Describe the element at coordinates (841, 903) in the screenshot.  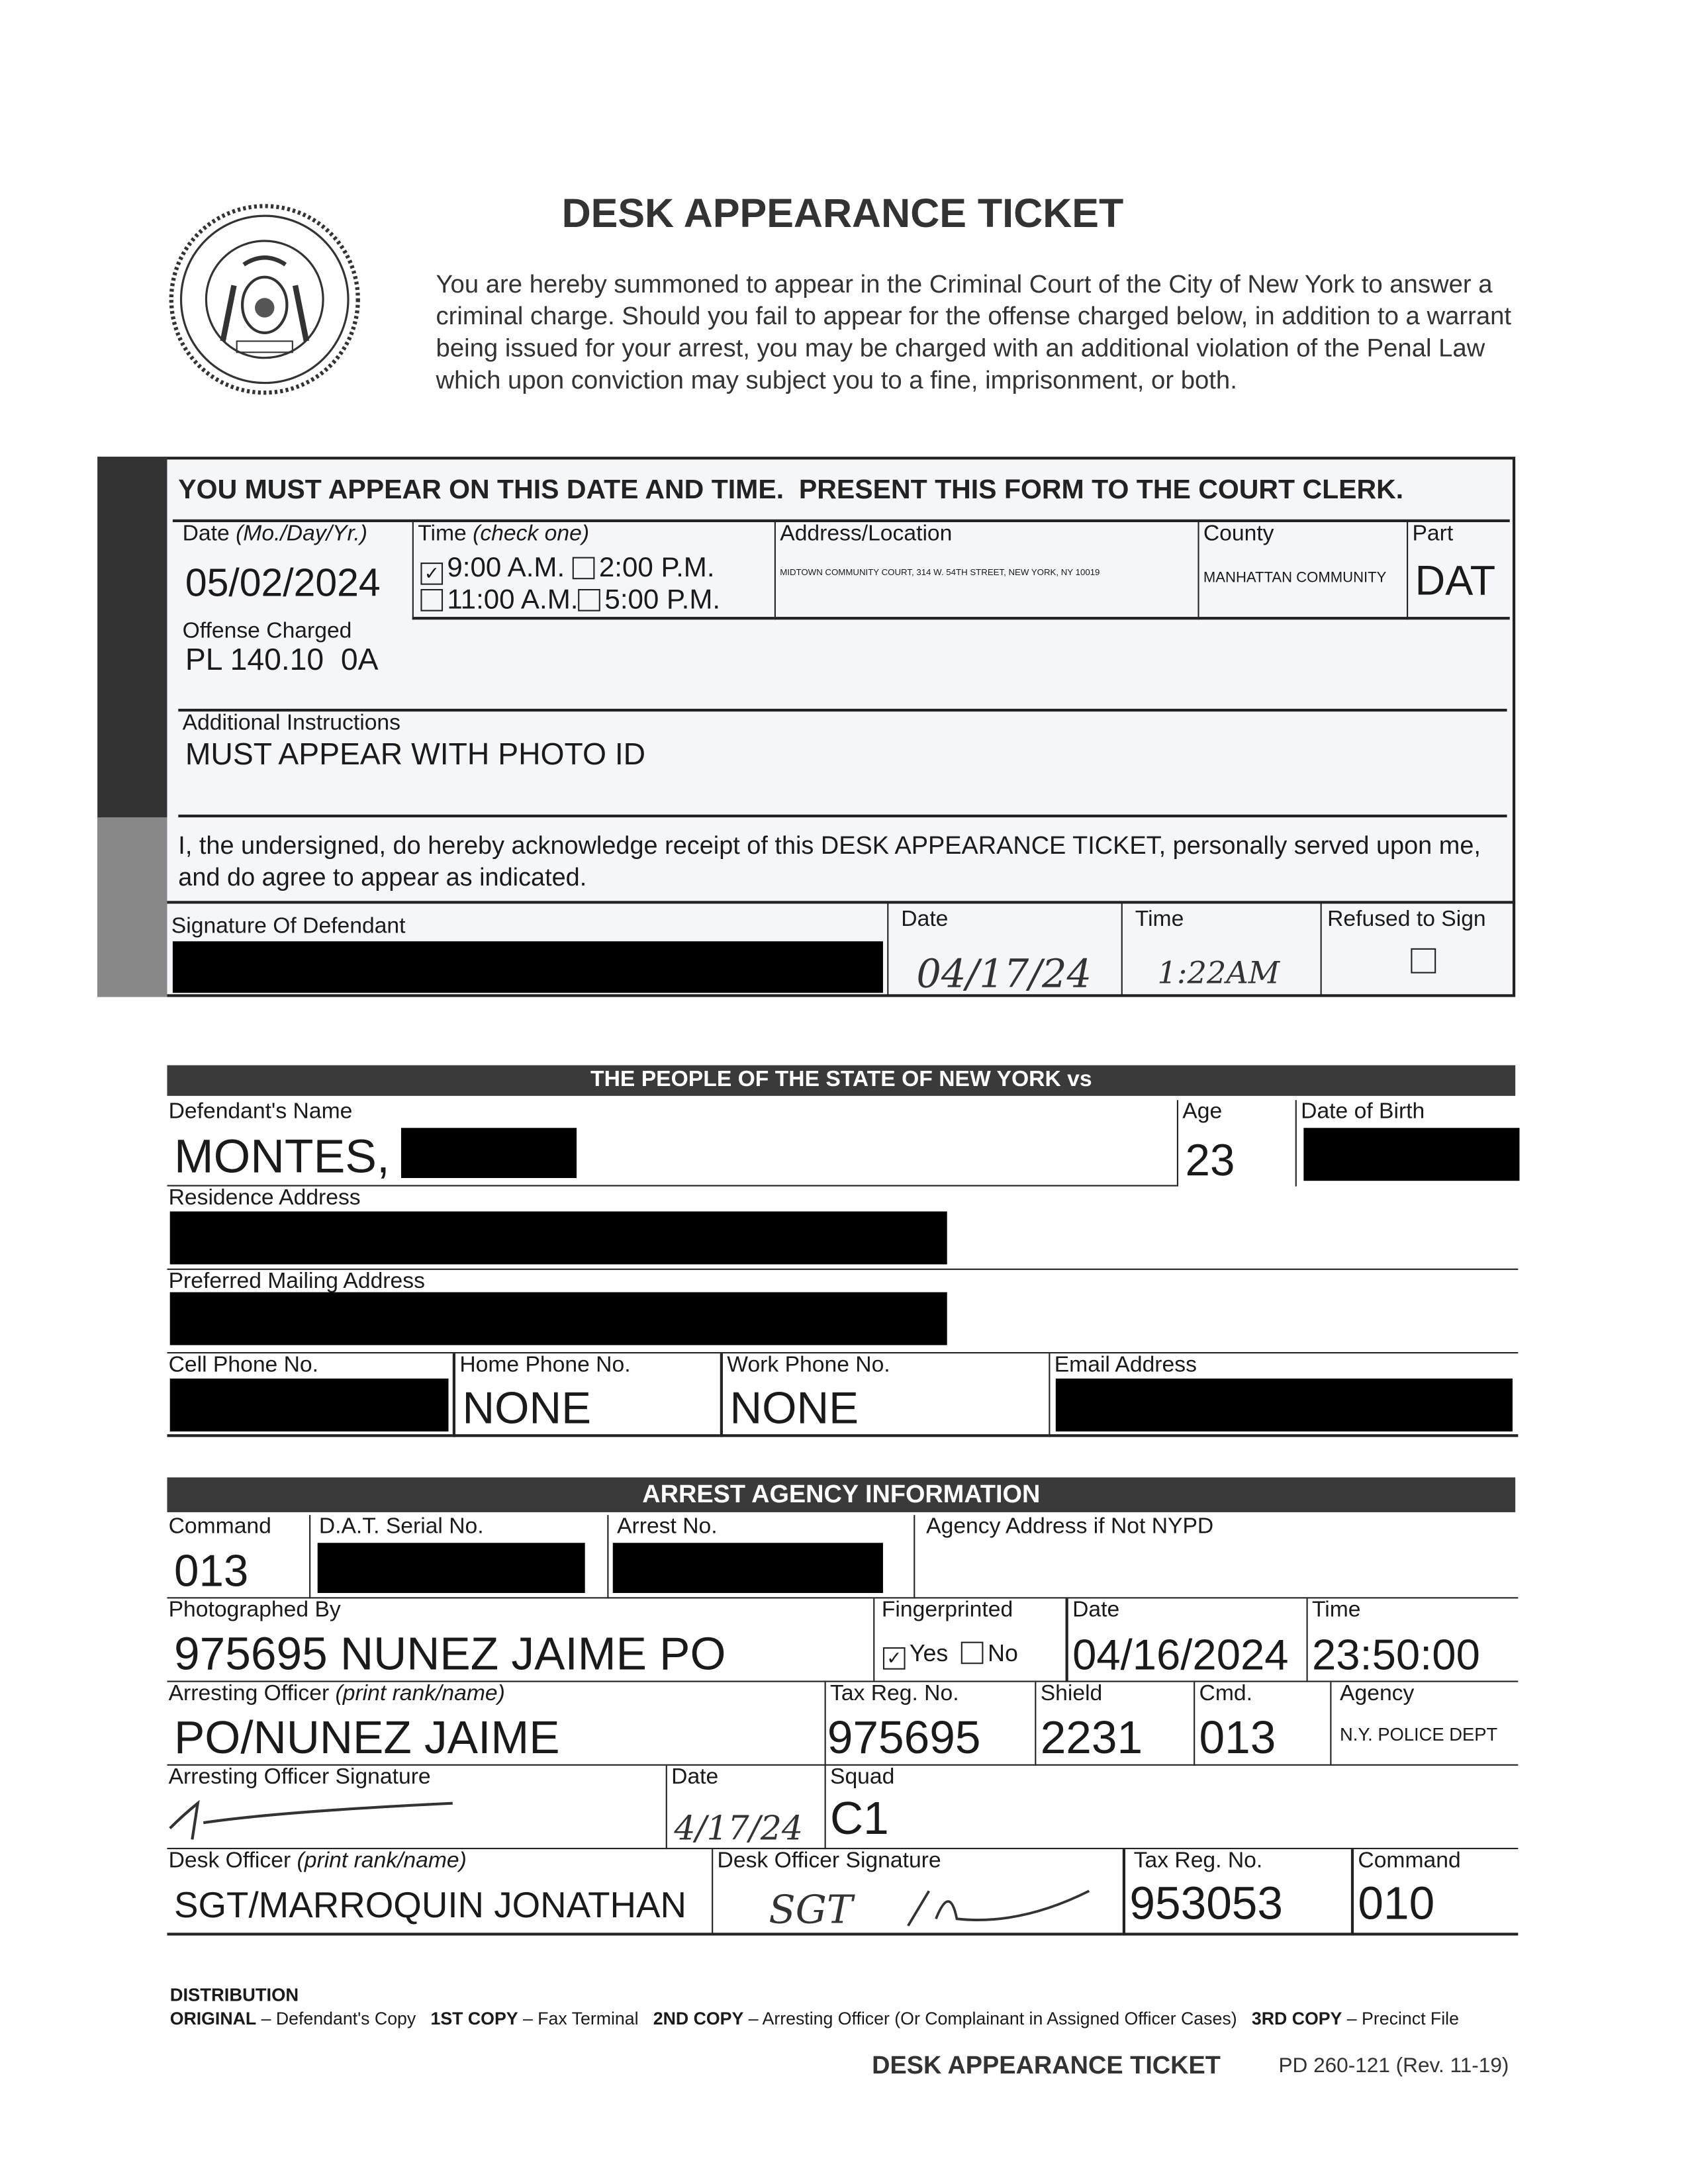
I see `divider` at that location.